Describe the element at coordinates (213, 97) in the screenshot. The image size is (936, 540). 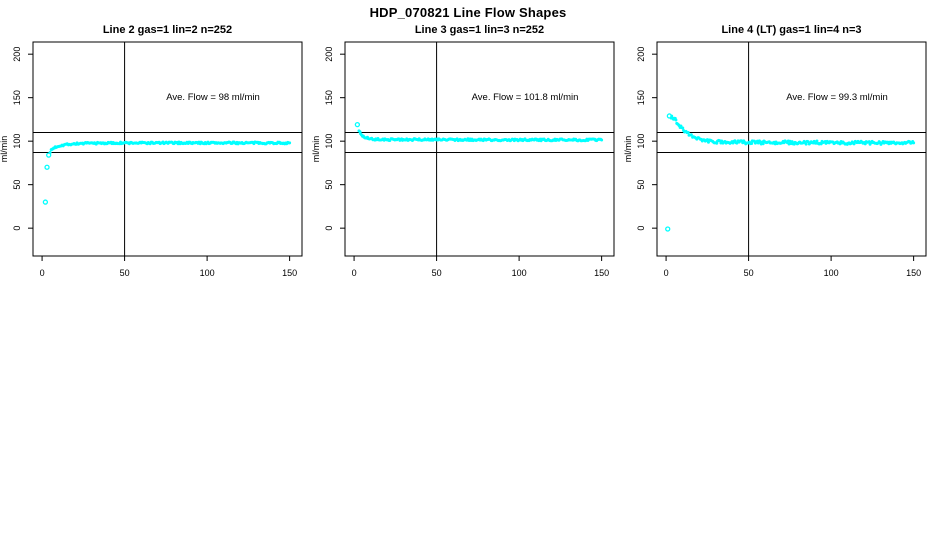
I see `ave-flow-annotation: Ave. Flow = 98 ml/min` at that location.